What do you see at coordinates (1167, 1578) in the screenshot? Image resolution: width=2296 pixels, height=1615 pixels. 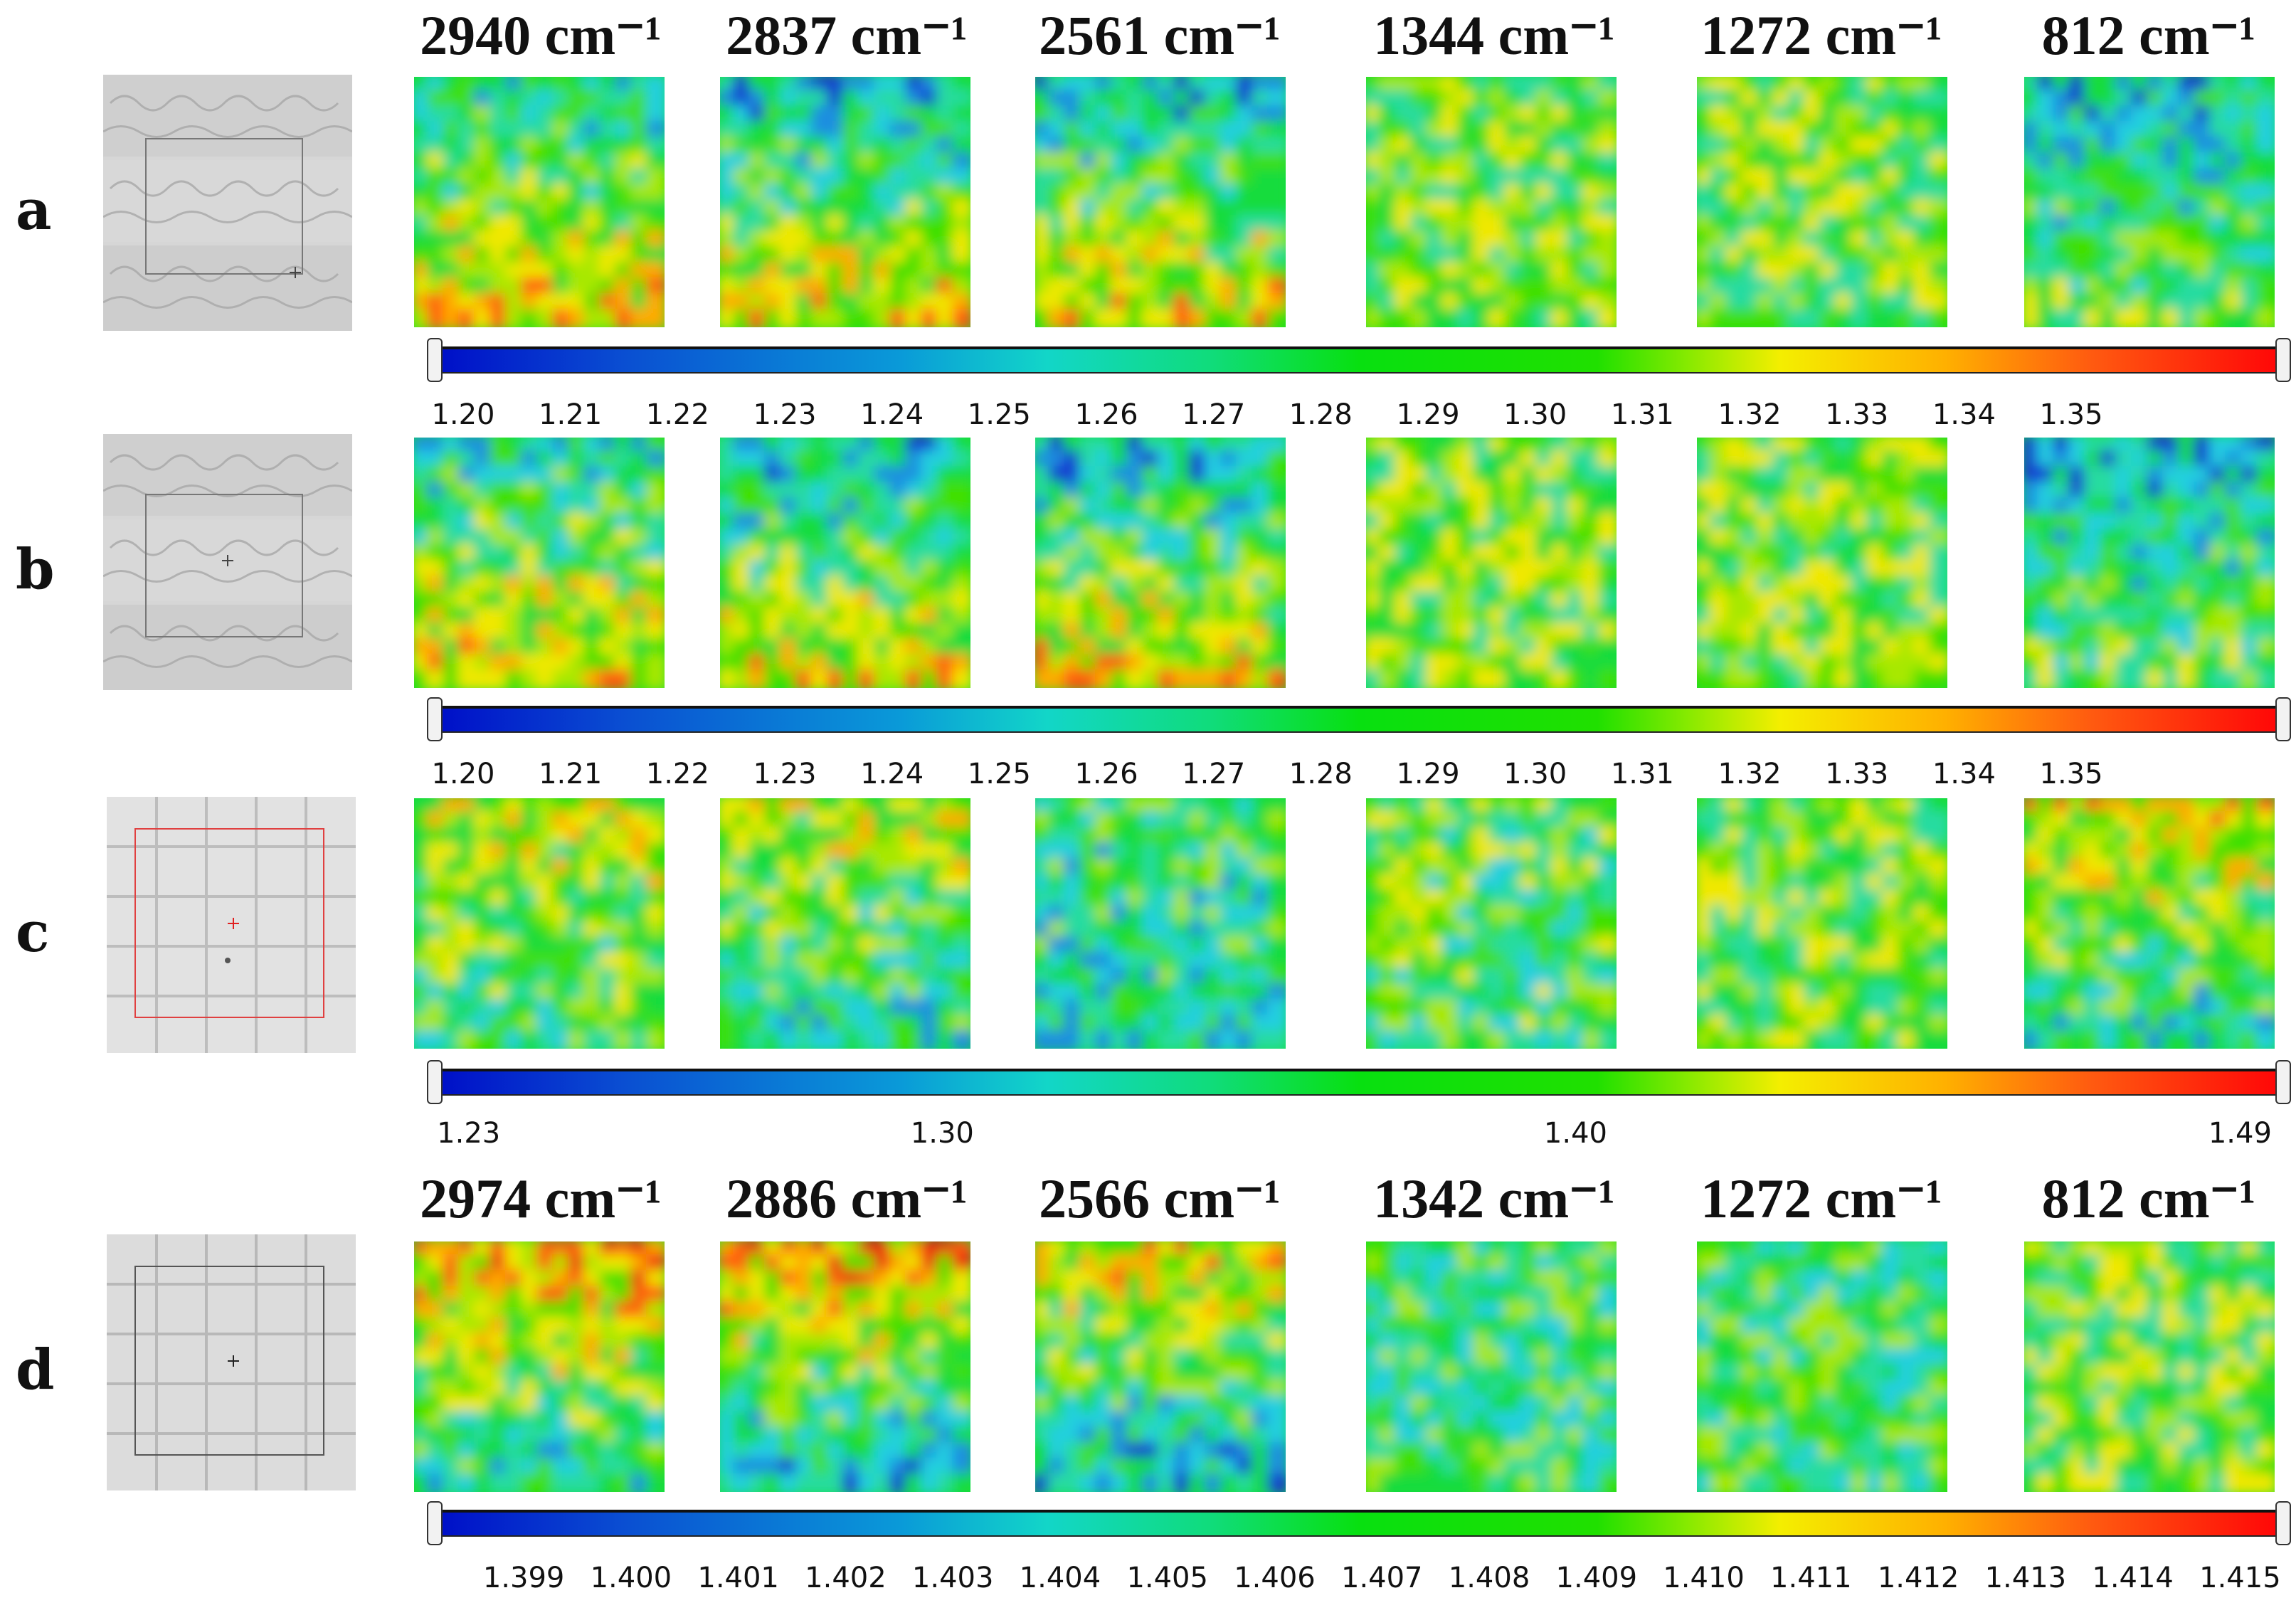 I see `colorbar-tick-label: 1.405` at bounding box center [1167, 1578].